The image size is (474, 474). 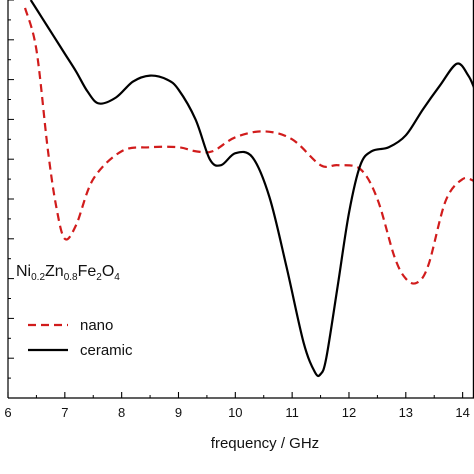 I want to click on x-tick-label: 8, so click(x=121, y=412).